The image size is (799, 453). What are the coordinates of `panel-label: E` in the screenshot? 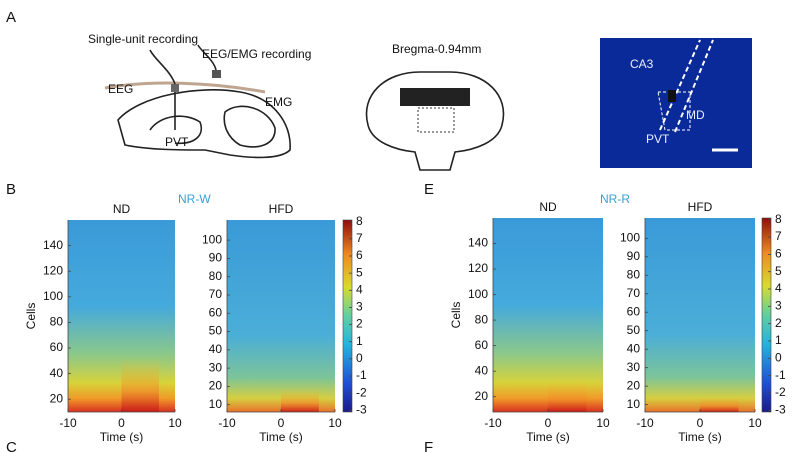 It's located at (429, 189).